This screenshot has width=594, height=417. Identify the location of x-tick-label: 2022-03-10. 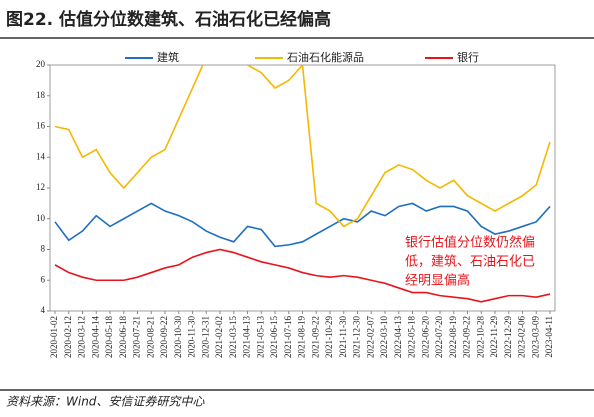
(384, 337).